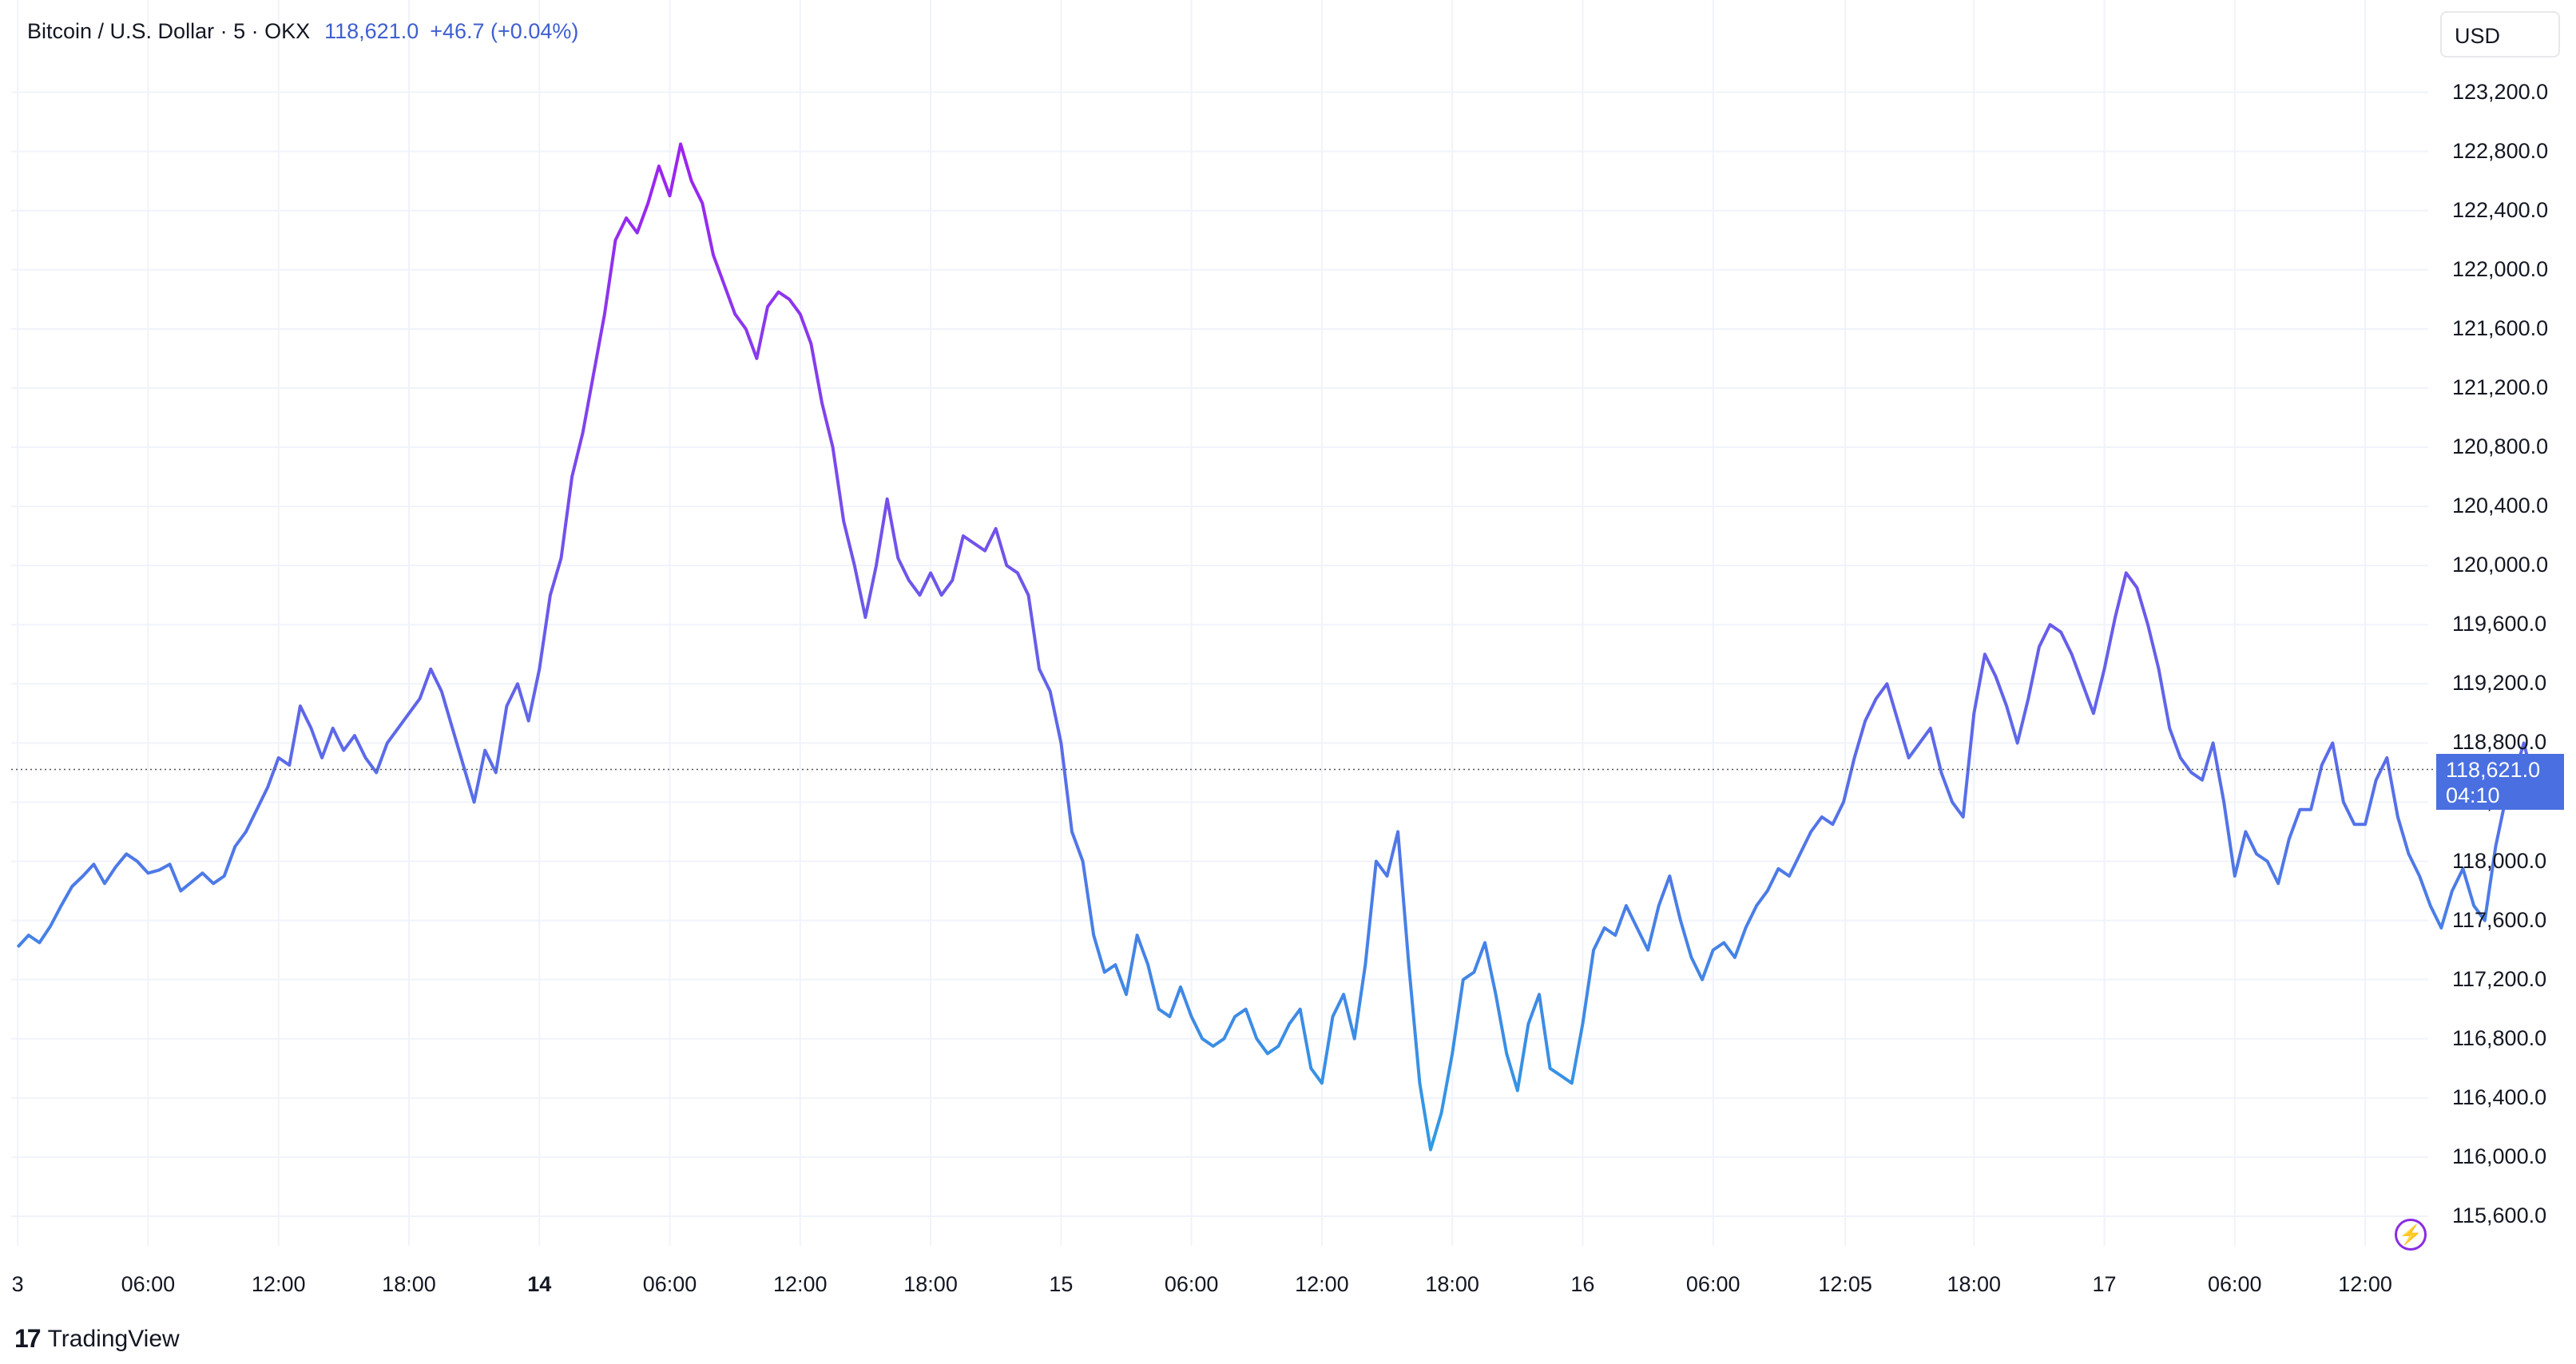 The height and width of the screenshot is (1364, 2576). Describe the element at coordinates (1061, 1284) in the screenshot. I see `x-tick-label: 15` at that location.